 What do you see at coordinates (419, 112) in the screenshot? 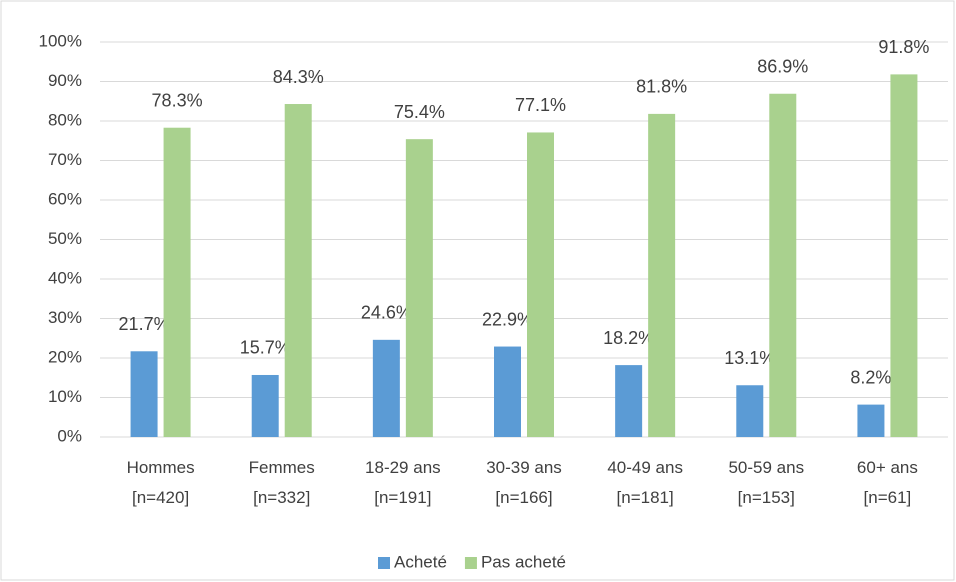
I see `data-label: 75.4%` at bounding box center [419, 112].